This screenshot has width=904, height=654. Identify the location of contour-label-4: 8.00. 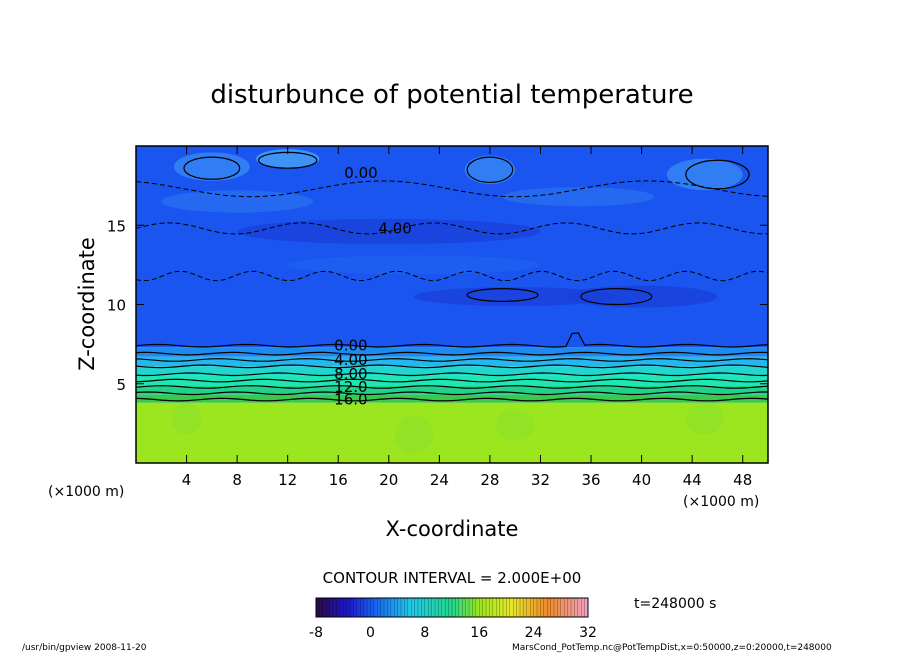
(350, 374).